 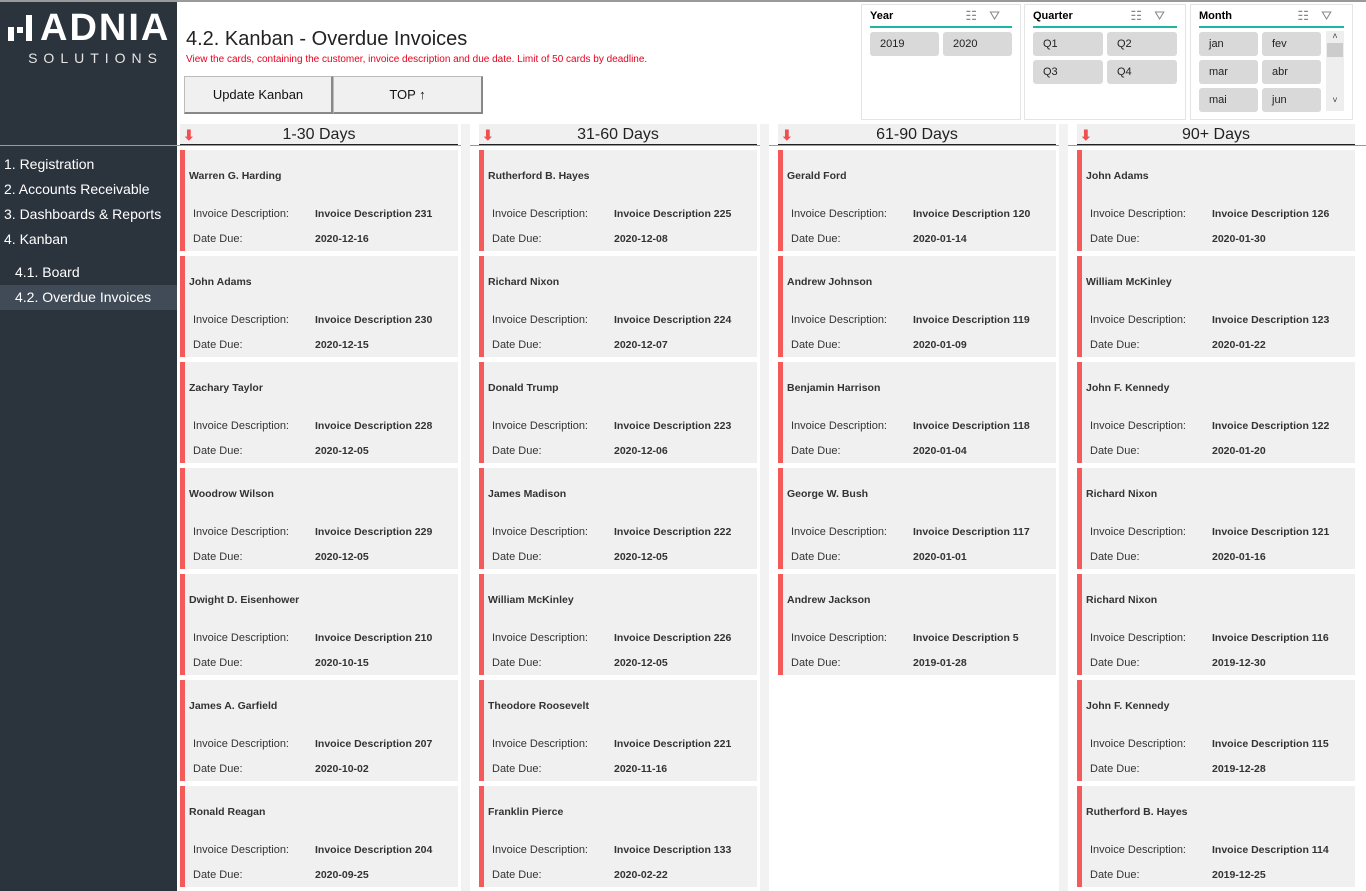 I want to click on slicer-option: Q2, so click(x=1142, y=44).